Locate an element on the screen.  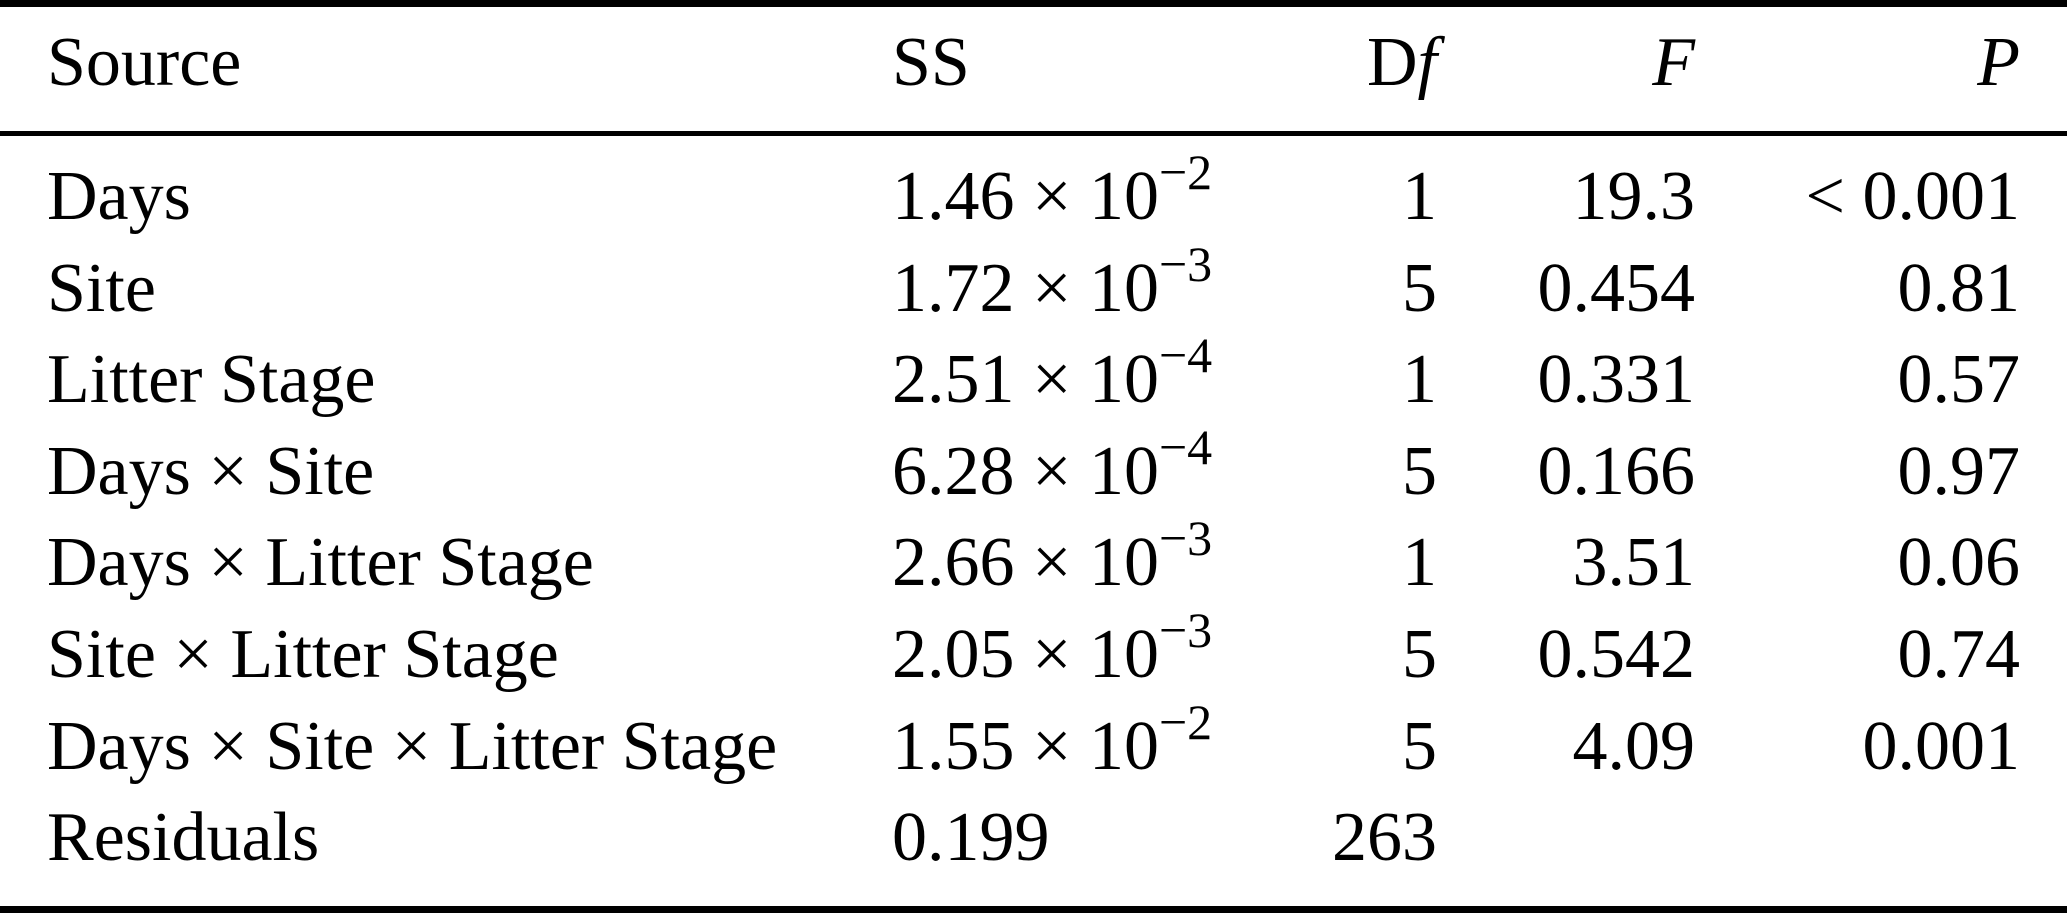
row-ss-cell: 1.55 × 10⁻² is located at coordinates (1052, 739).